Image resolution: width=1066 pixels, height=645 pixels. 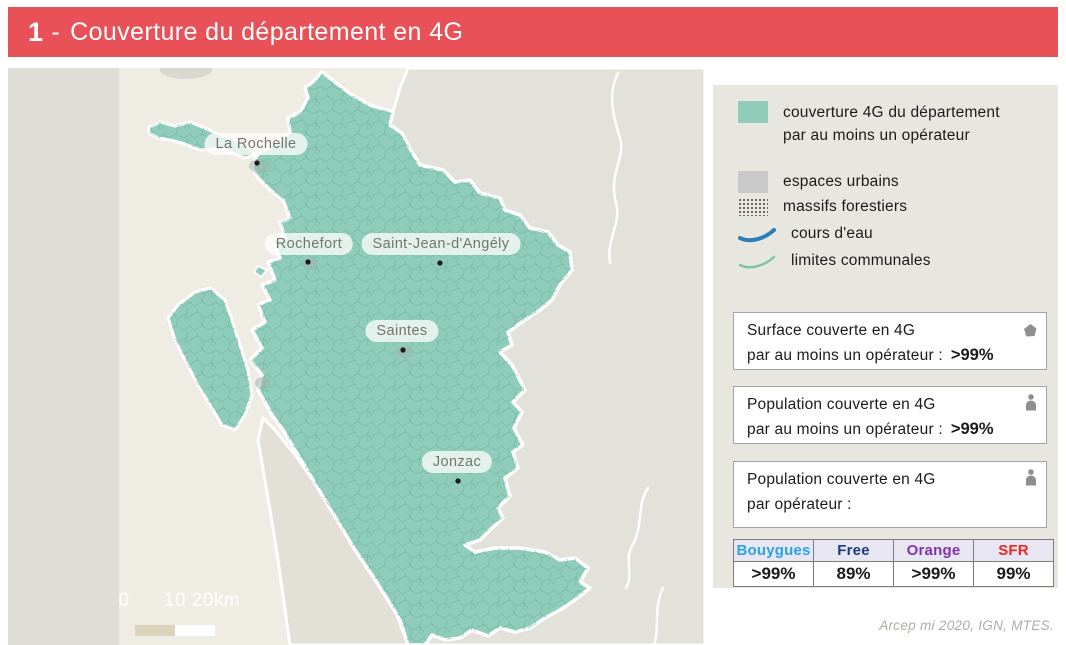 I want to click on map-attribution: Arcep mi 2020, IGN, MTES., so click(x=966, y=625).